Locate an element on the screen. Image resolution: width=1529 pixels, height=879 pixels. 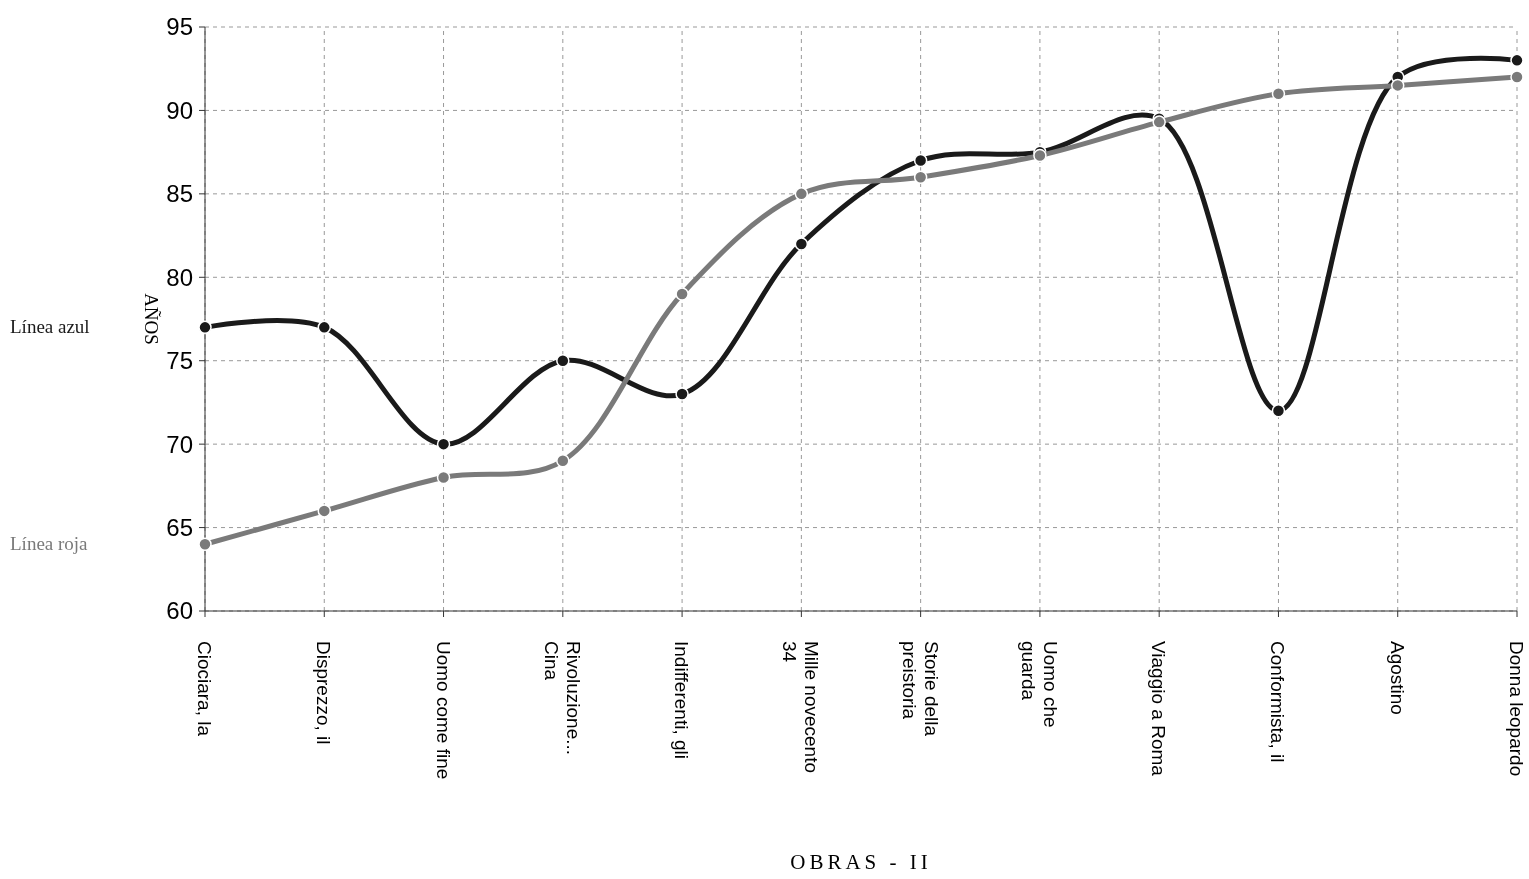
x-tick-label: Uomo che guarda is located at coordinates (1039, 684).